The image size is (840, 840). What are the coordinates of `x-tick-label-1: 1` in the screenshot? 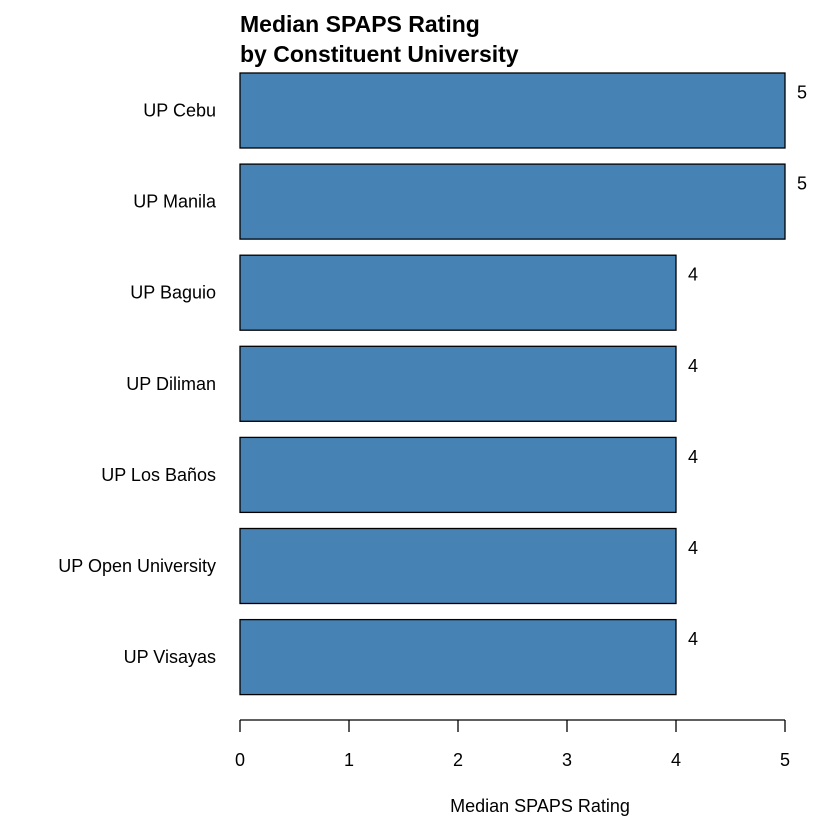 It's located at (349, 760).